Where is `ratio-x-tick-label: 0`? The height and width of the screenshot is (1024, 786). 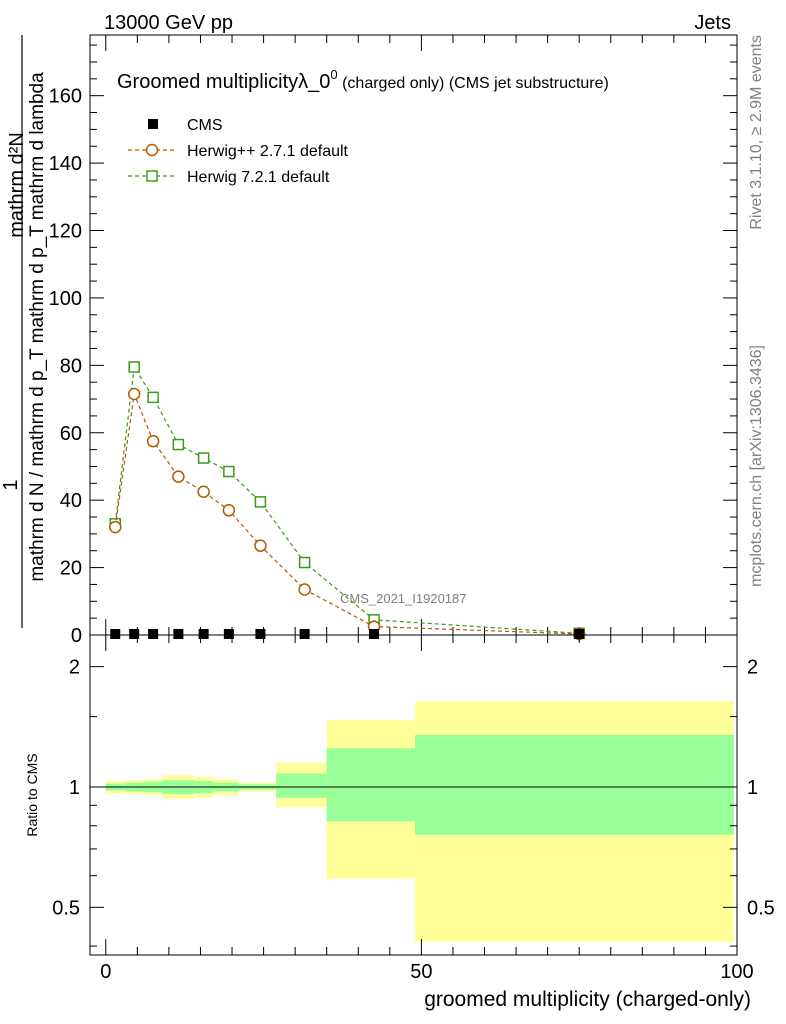 ratio-x-tick-label: 0 is located at coordinates (105, 972).